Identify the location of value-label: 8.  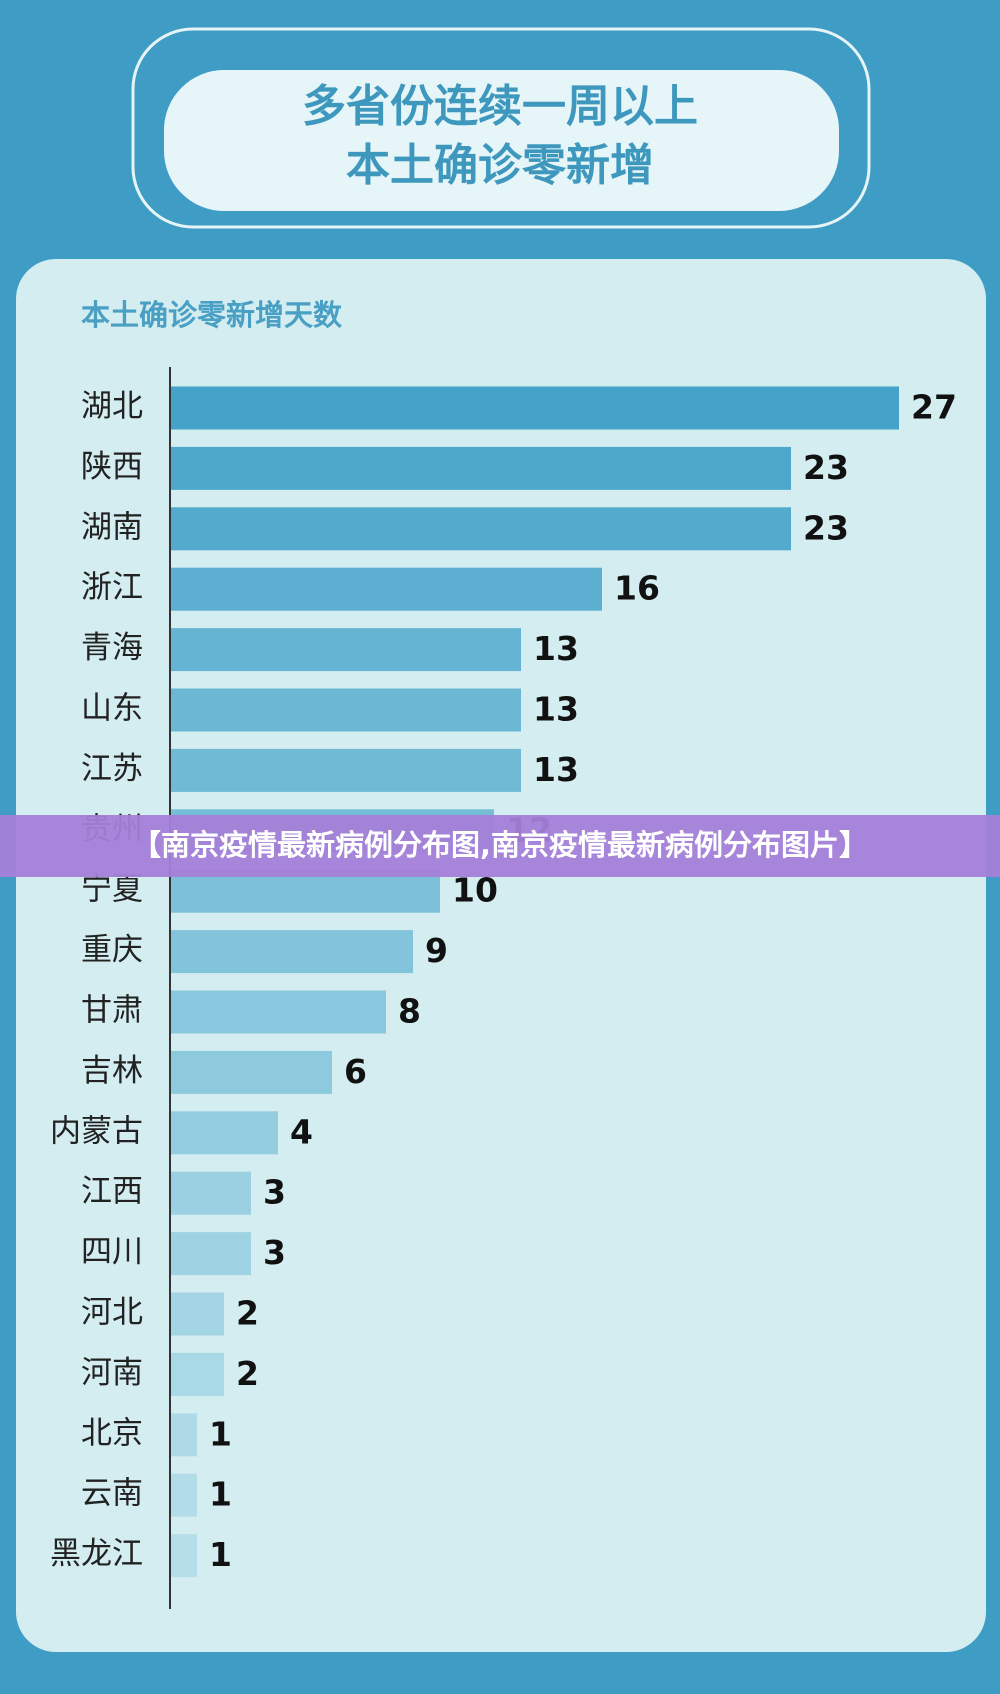
(409, 1011).